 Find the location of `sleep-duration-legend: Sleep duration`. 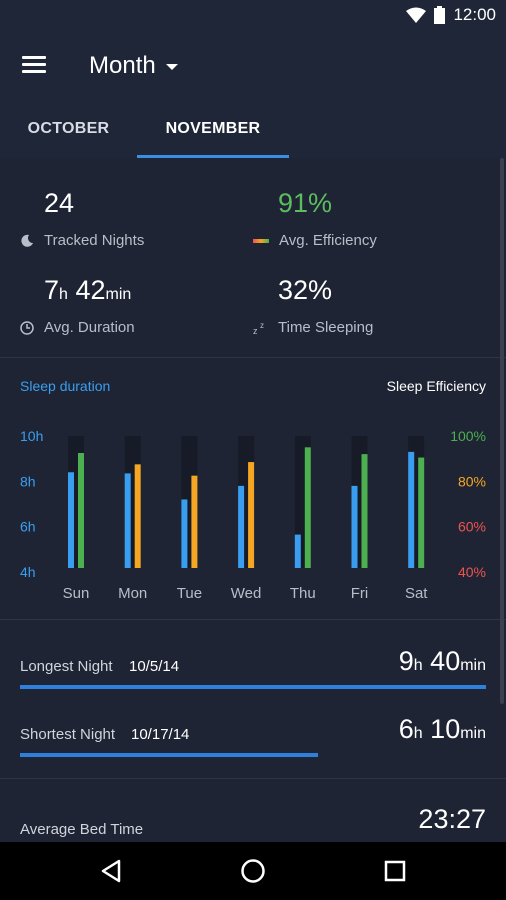

sleep-duration-legend: Sleep duration is located at coordinates (65, 386).